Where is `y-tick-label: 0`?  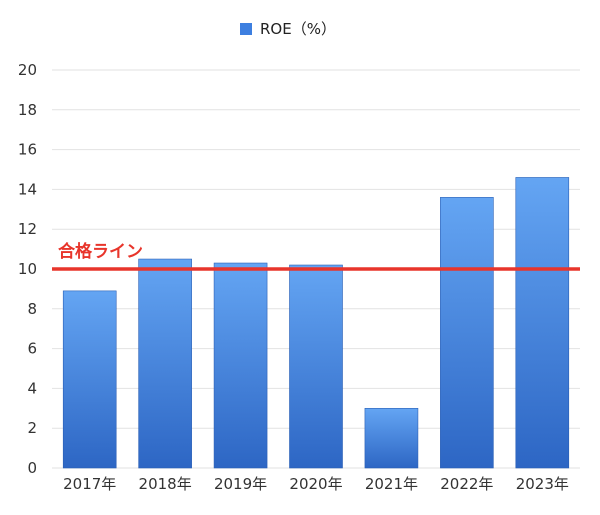 y-tick-label: 0 is located at coordinates (32, 468).